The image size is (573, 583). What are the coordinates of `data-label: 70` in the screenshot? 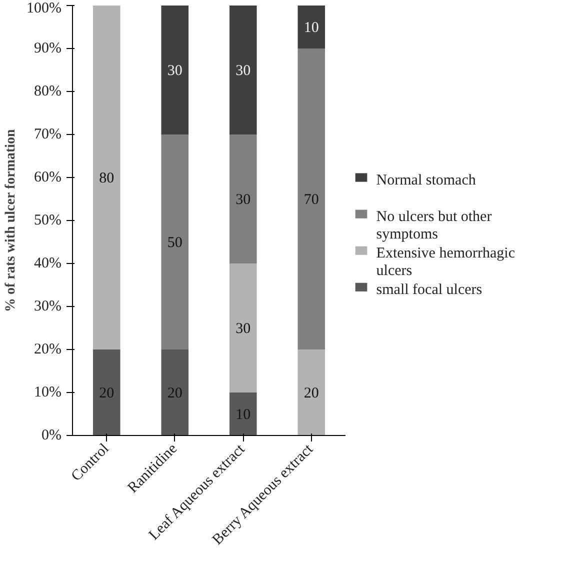 It's located at (311, 200).